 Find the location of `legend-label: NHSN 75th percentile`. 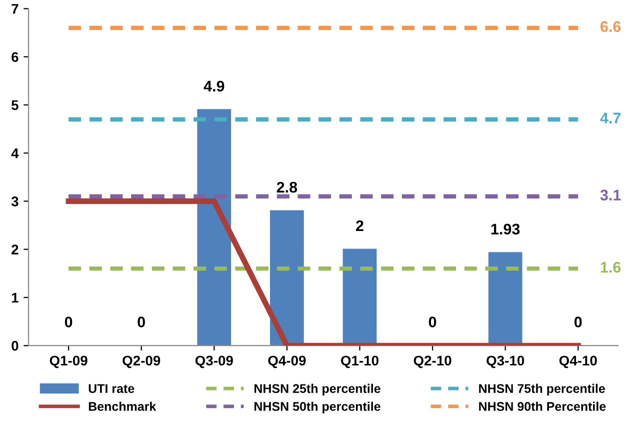

legend-label: NHSN 75th percentile is located at coordinates (542, 390).